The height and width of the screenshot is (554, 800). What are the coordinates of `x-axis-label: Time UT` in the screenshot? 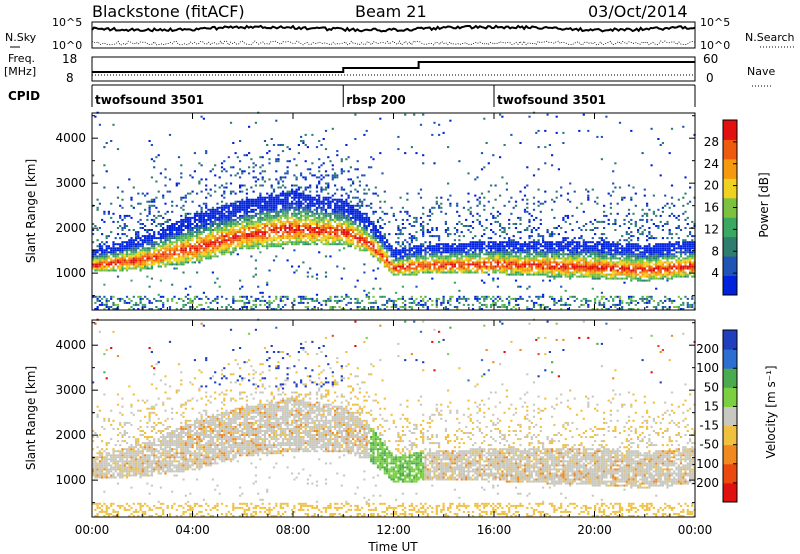 It's located at (392, 547).